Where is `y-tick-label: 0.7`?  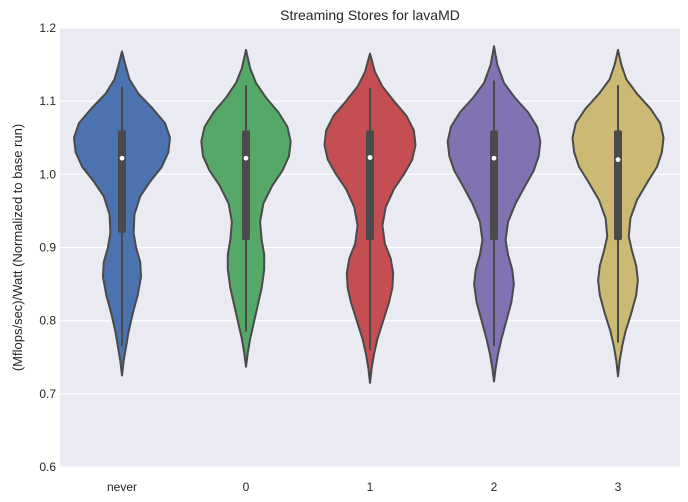 y-tick-label: 0.7 is located at coordinates (47, 394).